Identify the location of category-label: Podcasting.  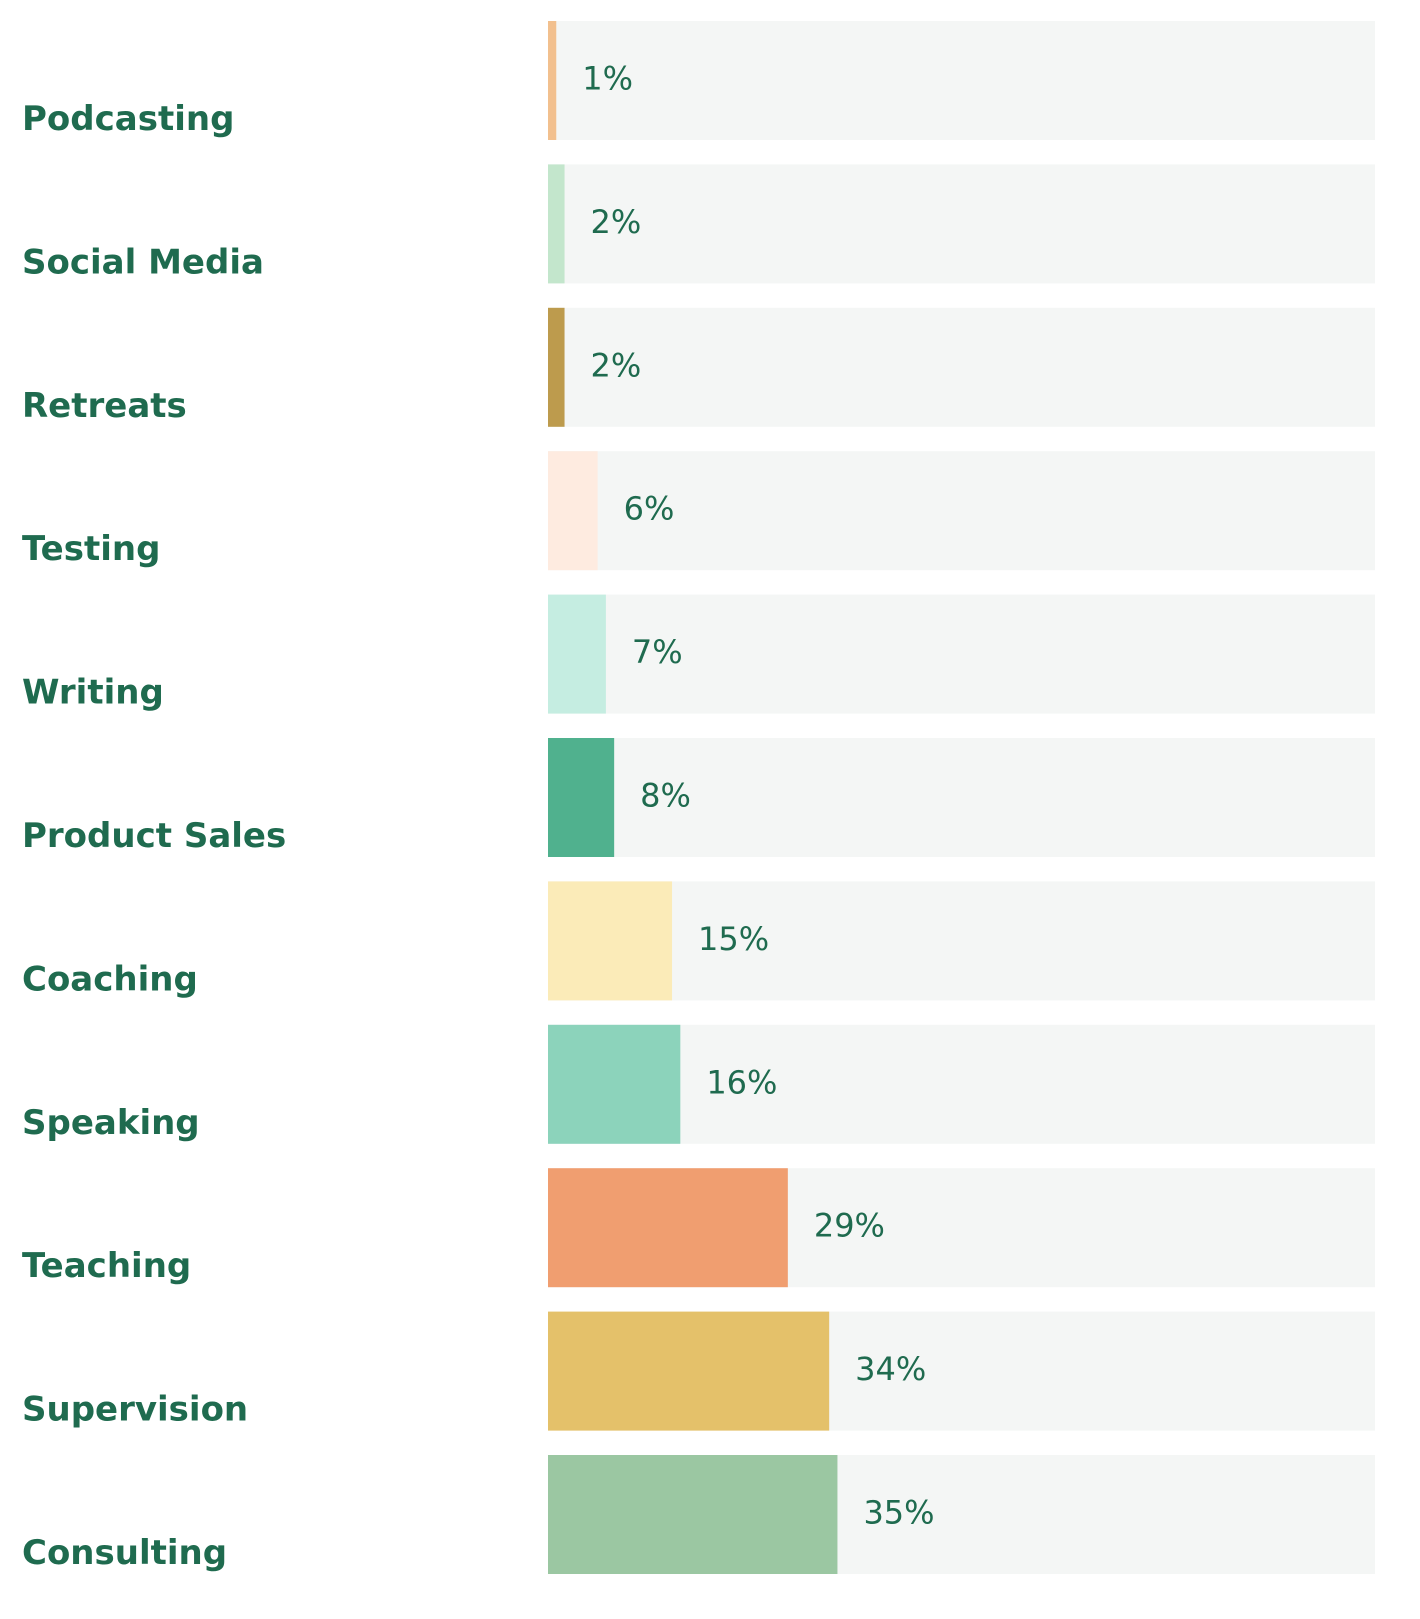
(128, 119).